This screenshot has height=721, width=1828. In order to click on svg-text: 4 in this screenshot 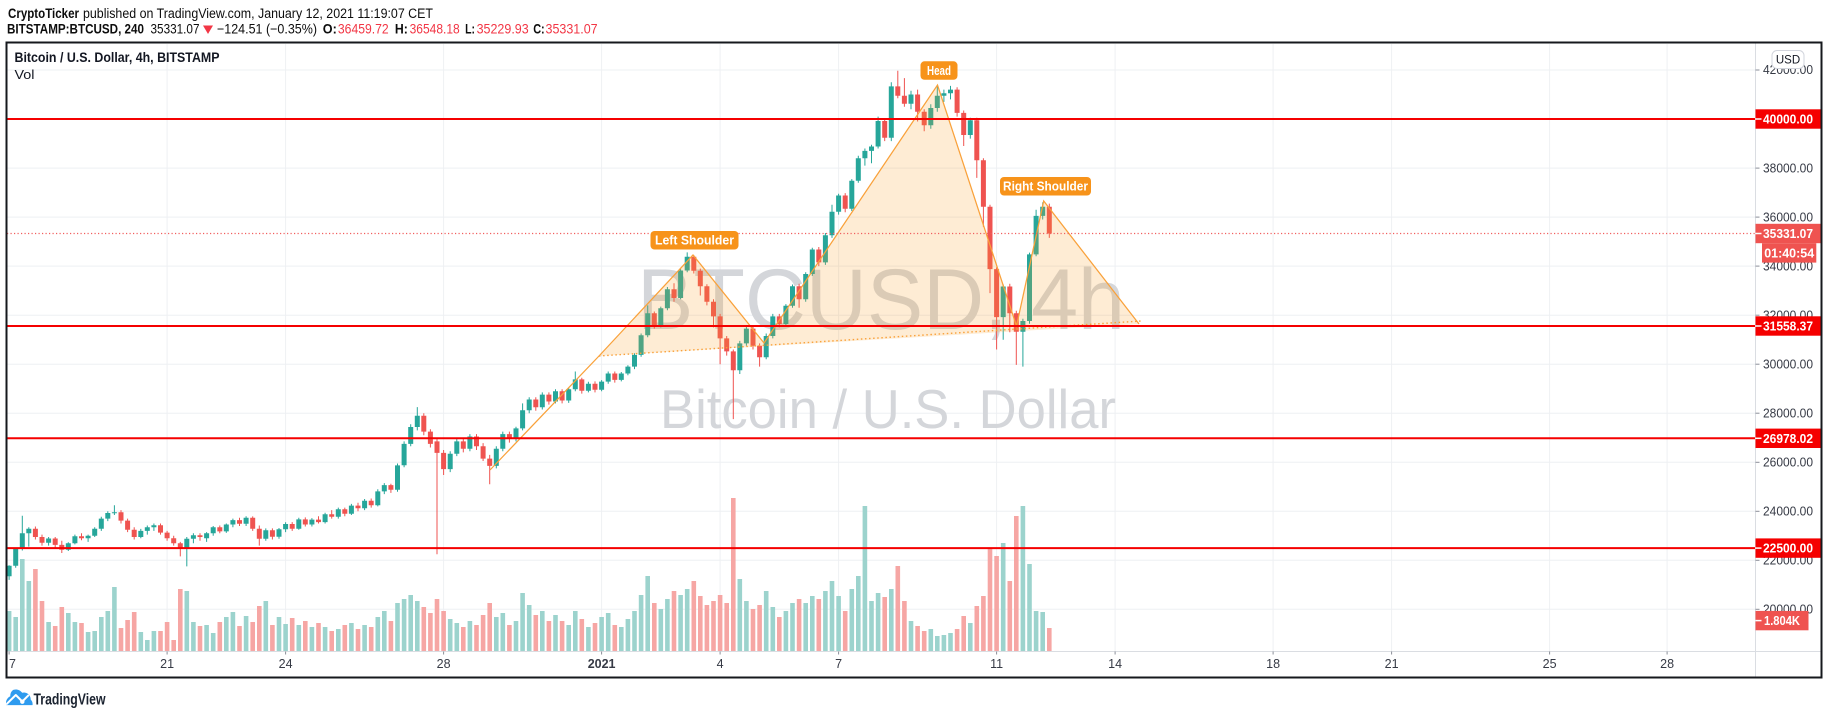, I will do `click(720, 664)`.